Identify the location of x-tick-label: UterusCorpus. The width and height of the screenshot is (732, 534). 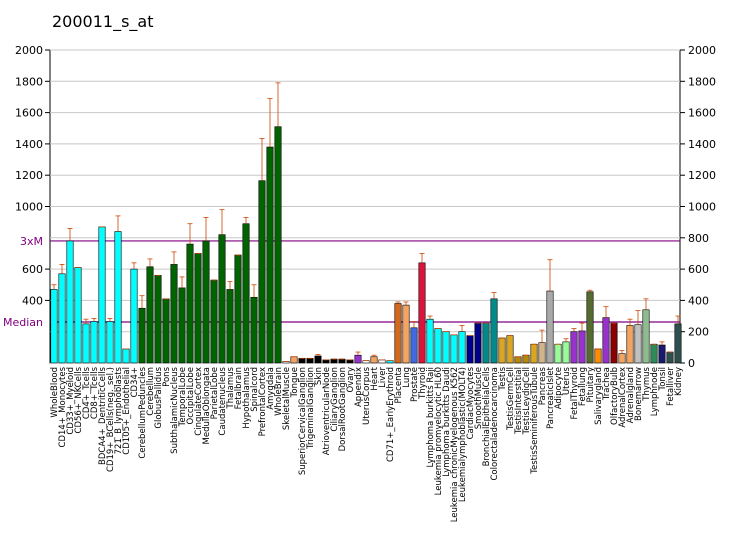
(367, 395).